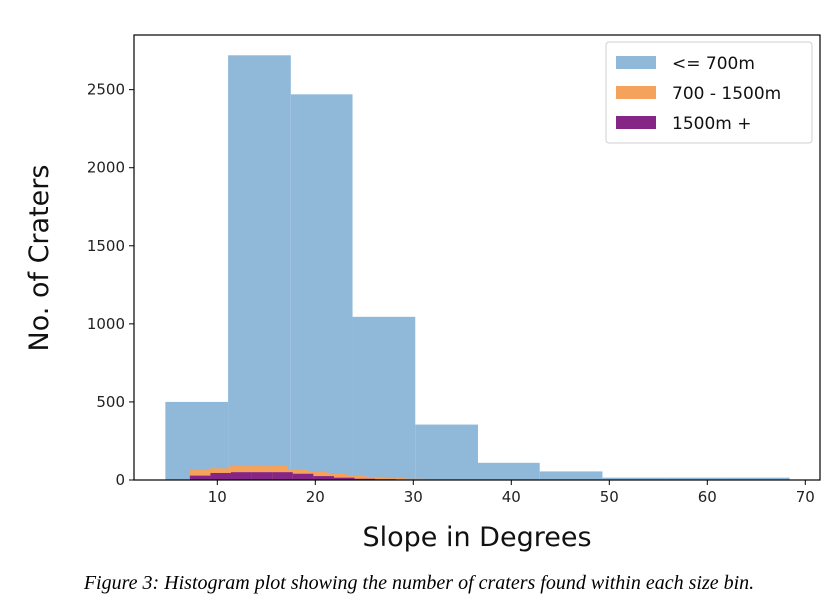 This screenshot has width=838, height=608. What do you see at coordinates (713, 64) in the screenshot?
I see `legend-label-small: <= 700m` at bounding box center [713, 64].